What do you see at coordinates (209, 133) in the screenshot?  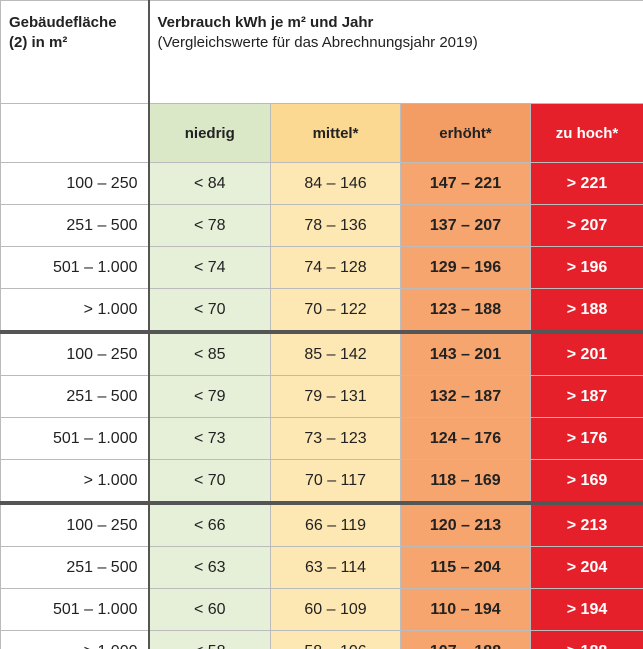 I see `column-header: niedrig` at bounding box center [209, 133].